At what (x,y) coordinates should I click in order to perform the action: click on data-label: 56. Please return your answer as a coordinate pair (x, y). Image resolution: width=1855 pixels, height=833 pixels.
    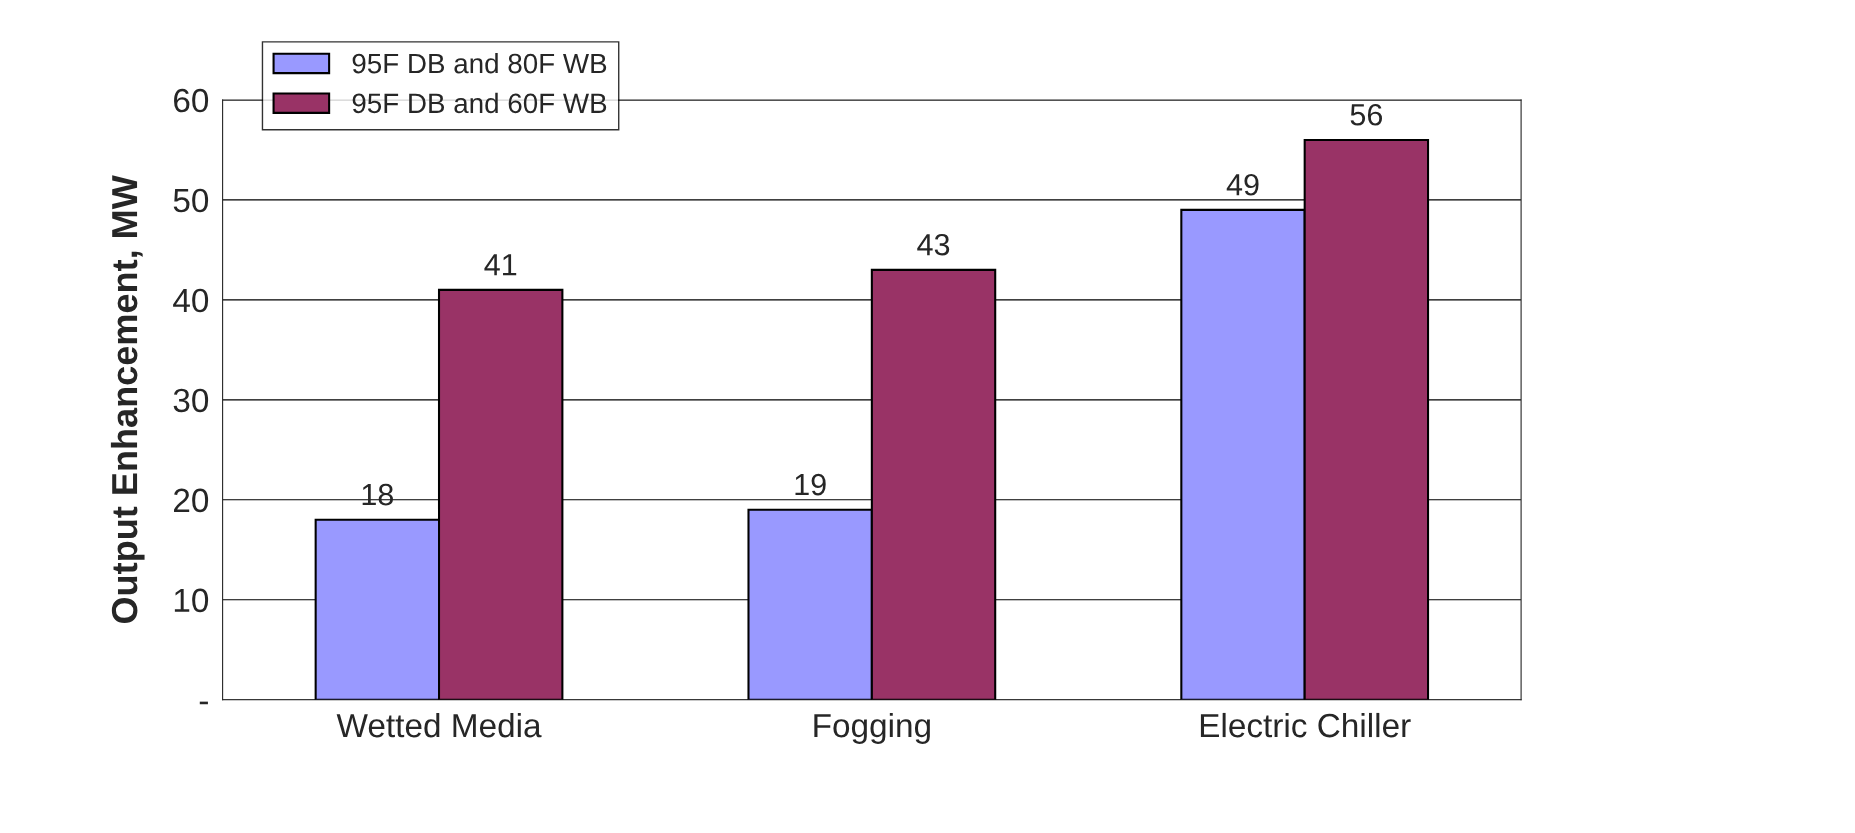
    Looking at the image, I should click on (1366, 114).